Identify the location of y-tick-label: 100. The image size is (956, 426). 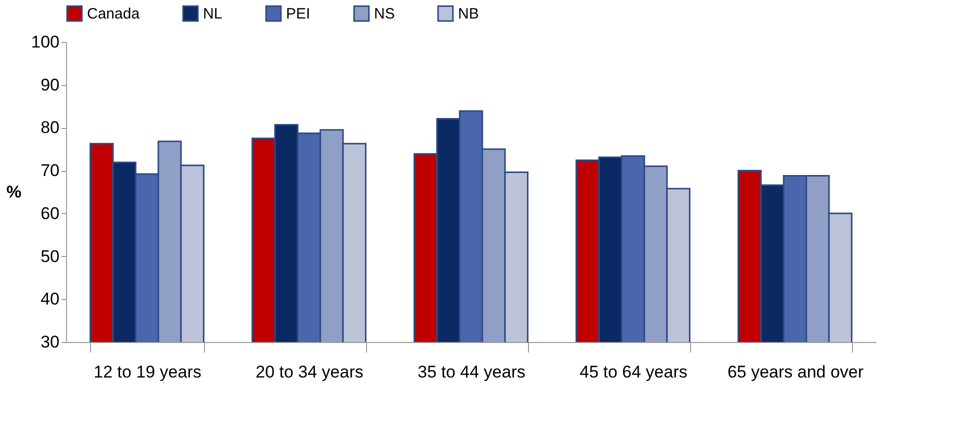
(45, 42).